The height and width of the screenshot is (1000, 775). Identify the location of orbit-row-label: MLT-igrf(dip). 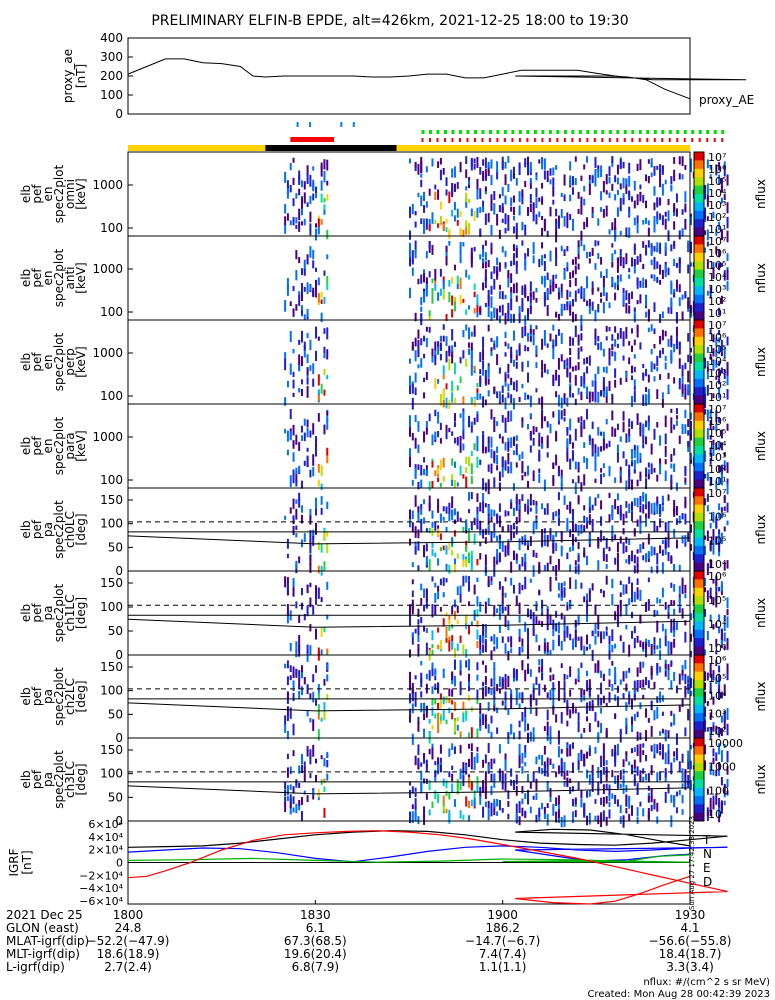
(43, 954).